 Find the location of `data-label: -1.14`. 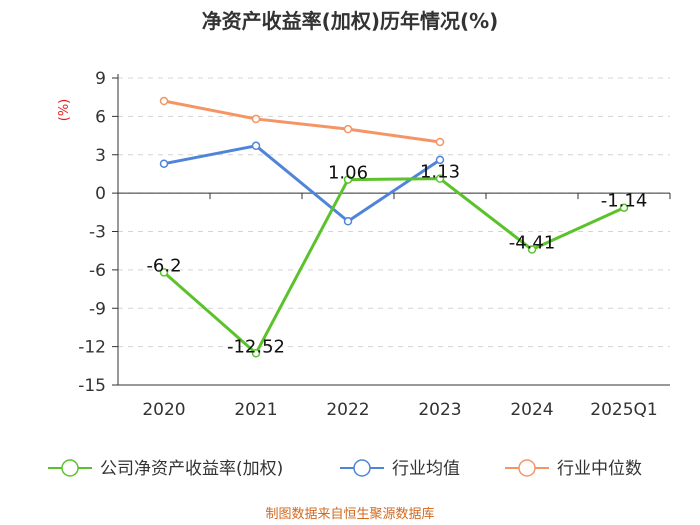

data-label: -1.14 is located at coordinates (624, 201).